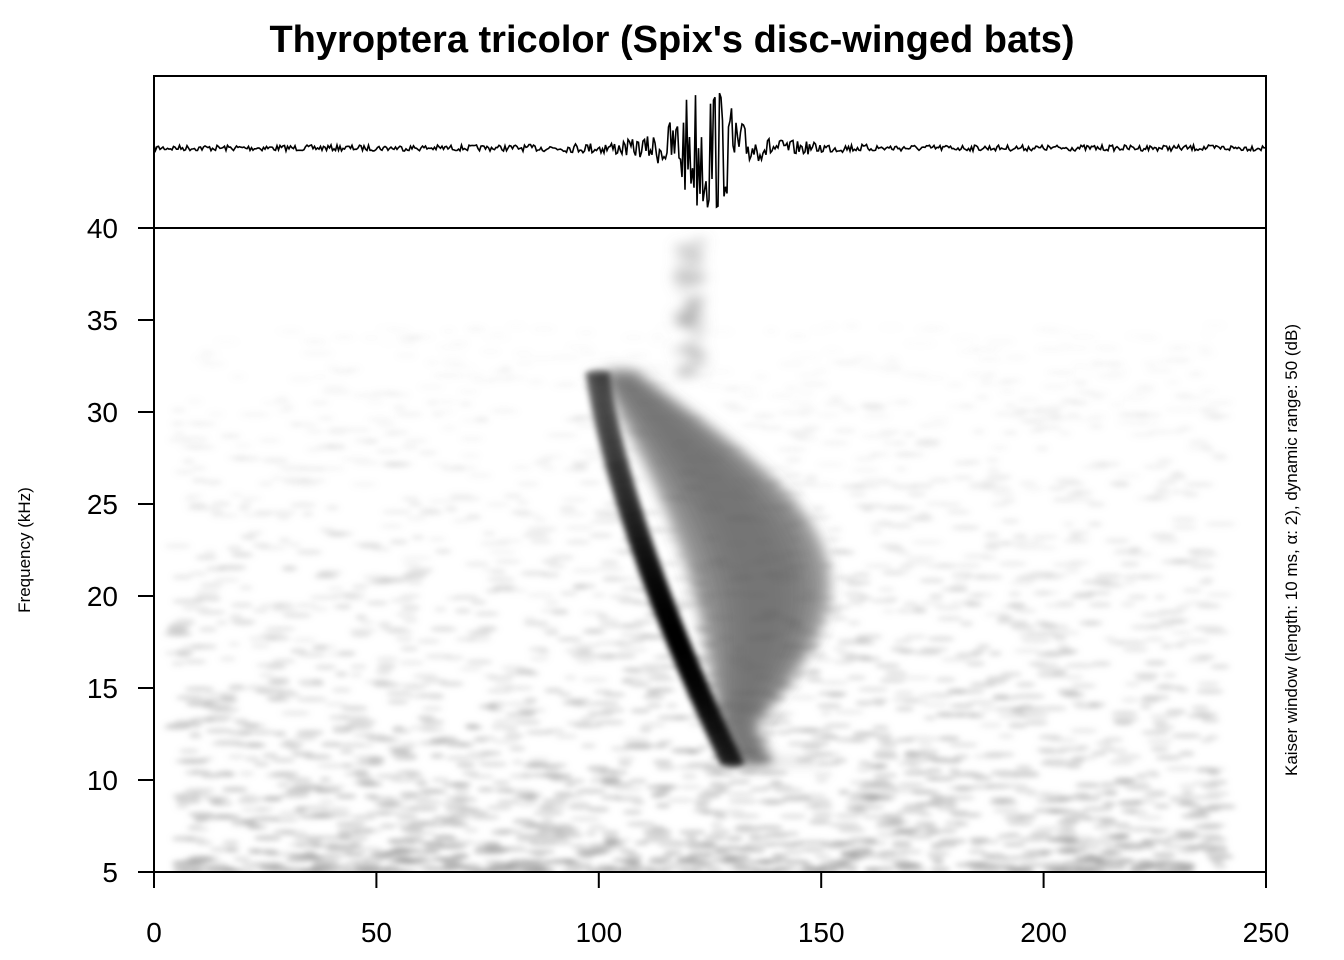 This screenshot has width=1344, height=960. I want to click on x-tick-label: 200, so click(1043, 932).